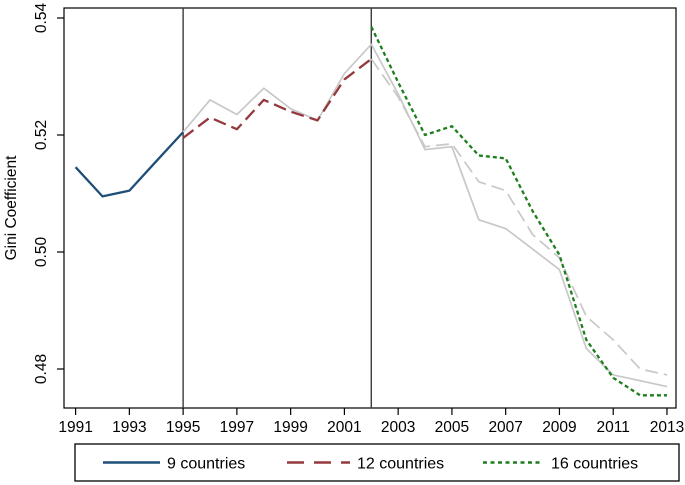  Describe the element at coordinates (75, 427) in the screenshot. I see `x-tick-label: 1991` at that location.